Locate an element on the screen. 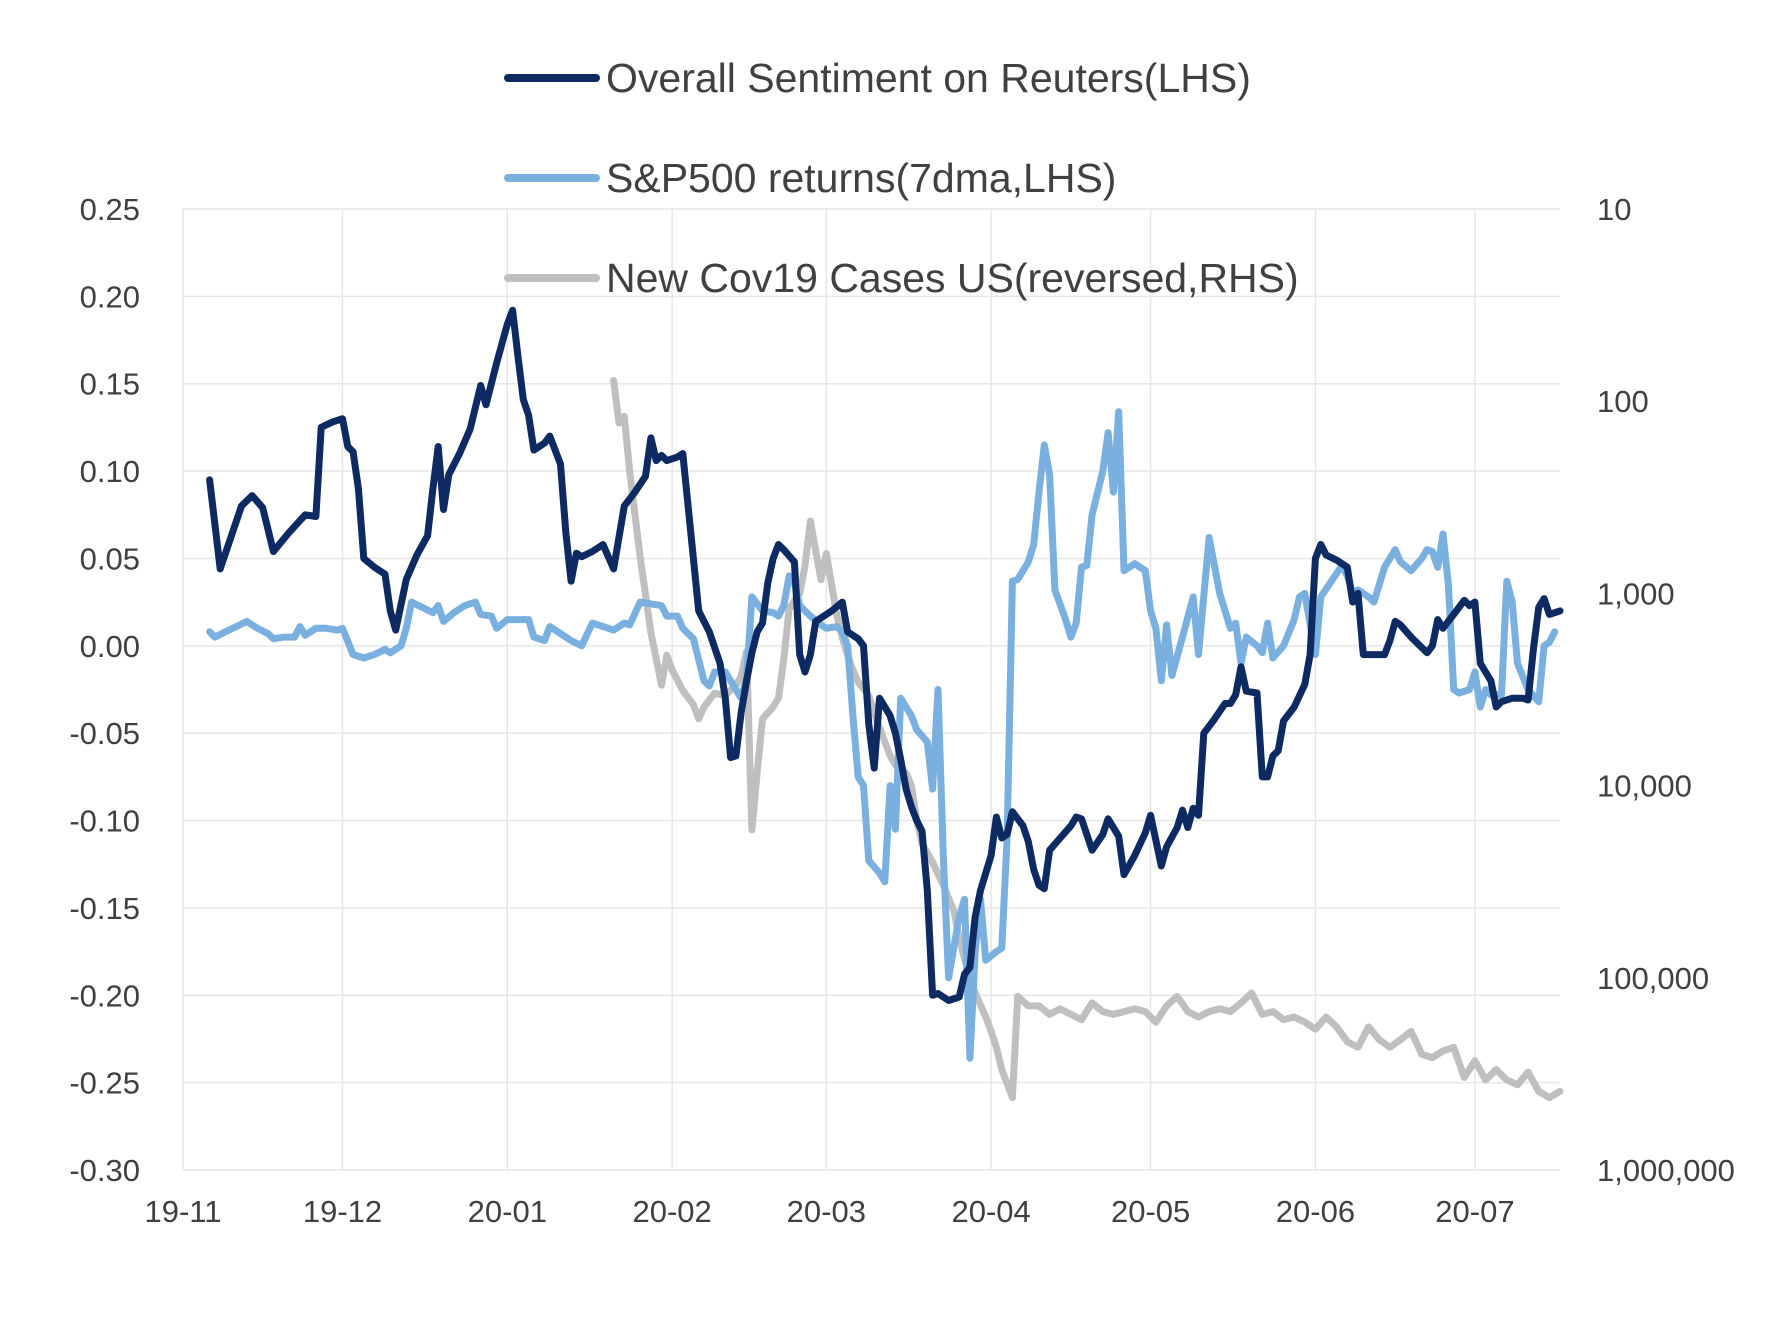  left-tick-label: -0.10 is located at coordinates (104, 821).